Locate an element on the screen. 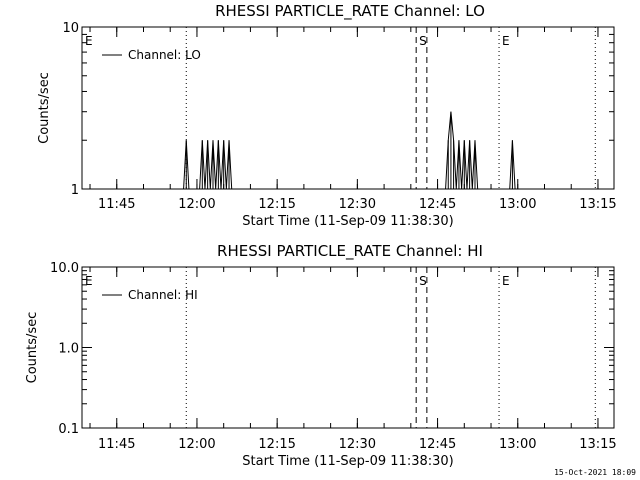 Image resolution: width=640 pixels, height=480 pixels. chart2-y-tick-label: 0.1 is located at coordinates (68, 429).